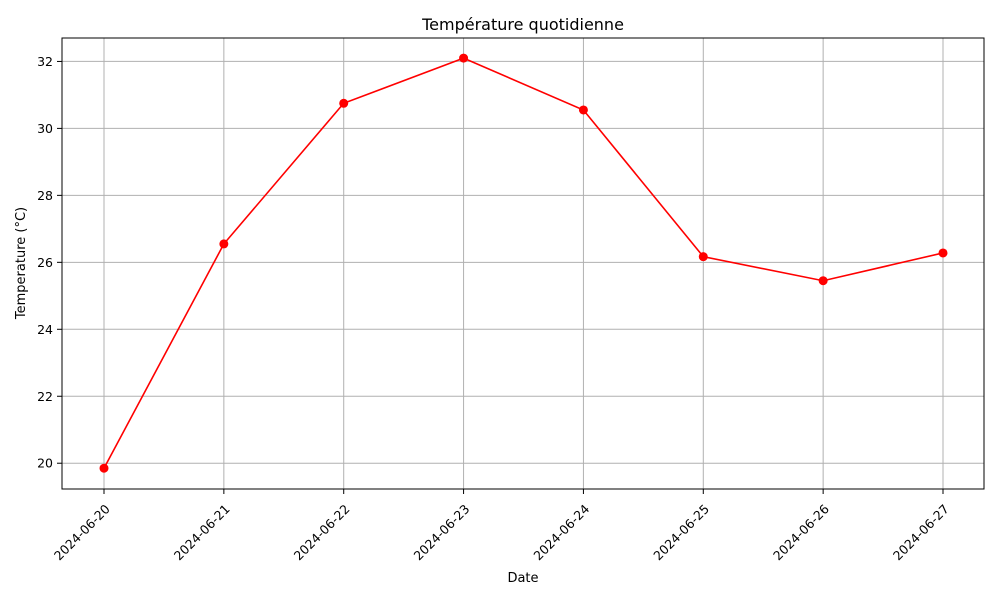  Describe the element at coordinates (45, 195) in the screenshot. I see `y-tick-label: 28` at that location.